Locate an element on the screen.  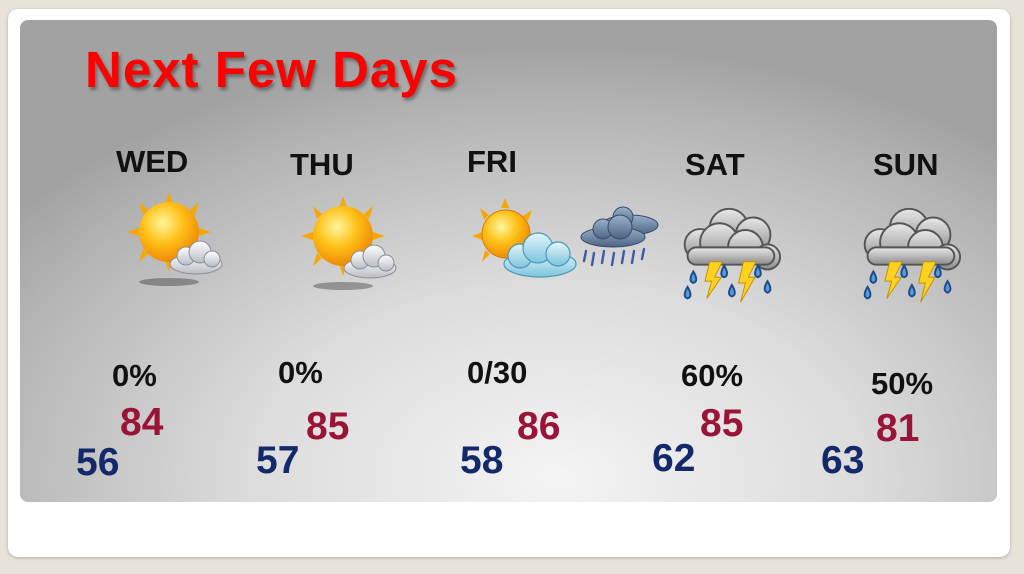
precip-chance-wed: 0% is located at coordinates (134, 375).